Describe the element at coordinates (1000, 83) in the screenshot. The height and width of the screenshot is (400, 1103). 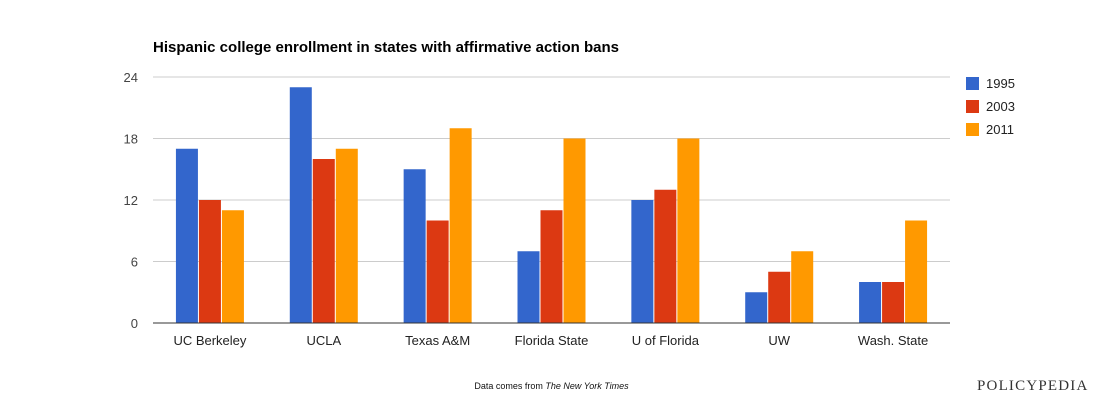
I see `legend-label: 1995` at that location.